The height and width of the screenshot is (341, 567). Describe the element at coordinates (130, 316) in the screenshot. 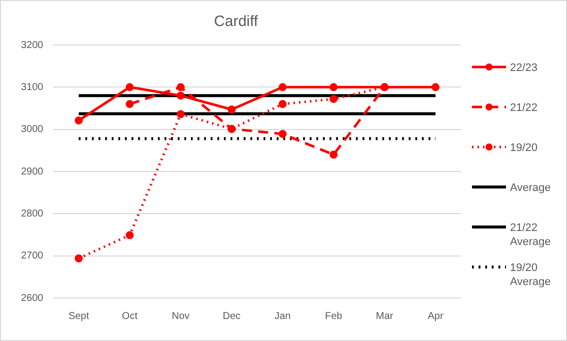

I see `x-tick-label: Oct` at that location.